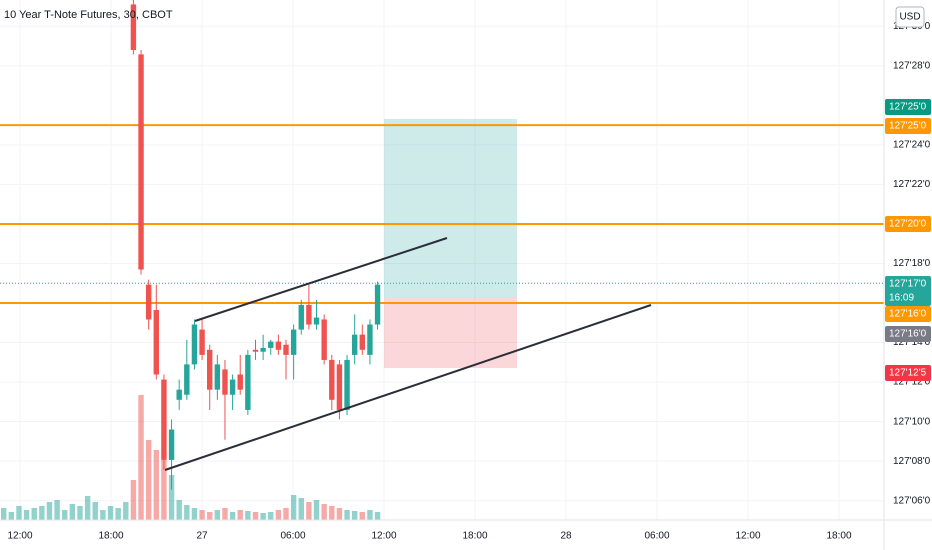 The image size is (932, 550). I want to click on y-tick-label: 127'28'0, so click(912, 65).